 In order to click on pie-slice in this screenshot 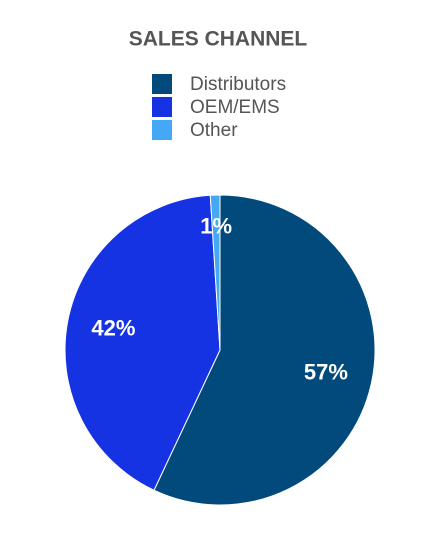, I will do `click(215, 272)`.